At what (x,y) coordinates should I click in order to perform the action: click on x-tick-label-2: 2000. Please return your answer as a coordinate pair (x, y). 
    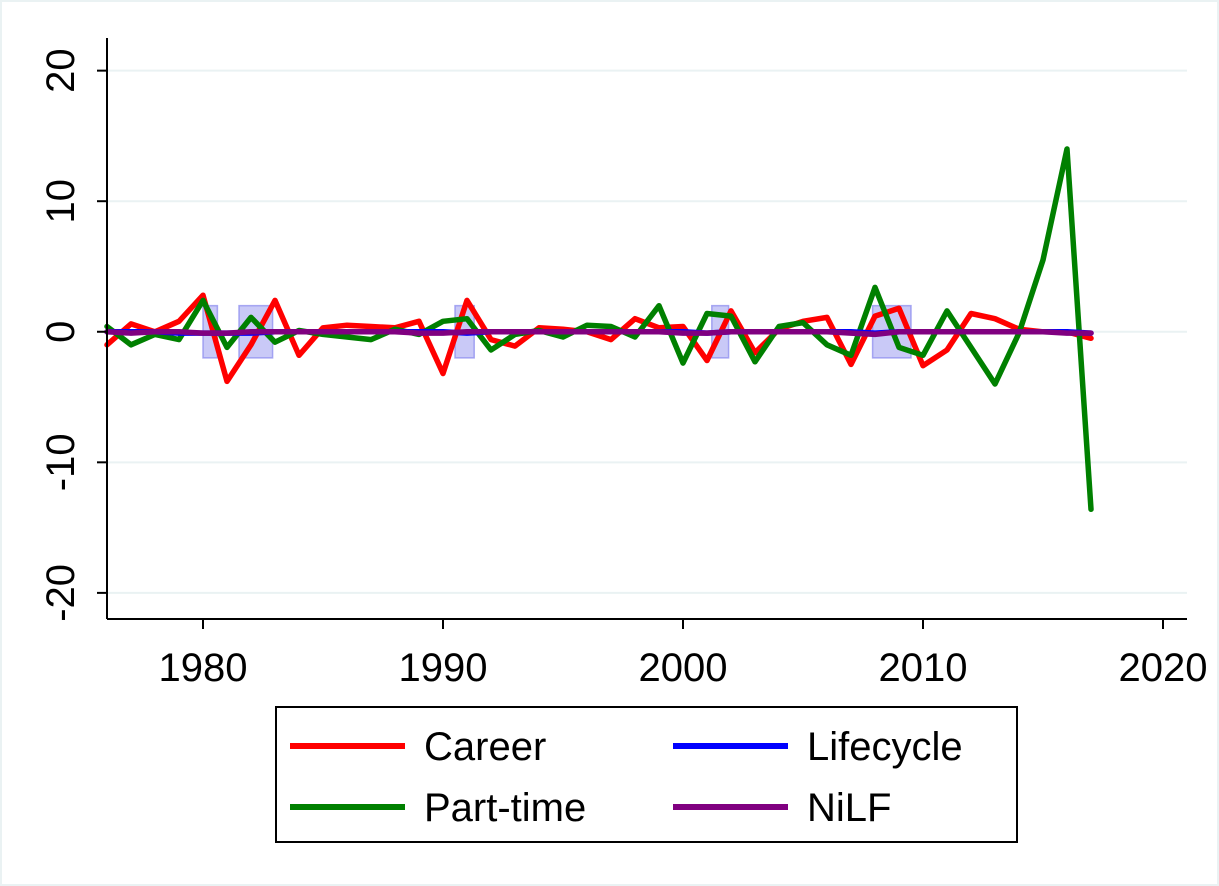
    Looking at the image, I should click on (683, 668).